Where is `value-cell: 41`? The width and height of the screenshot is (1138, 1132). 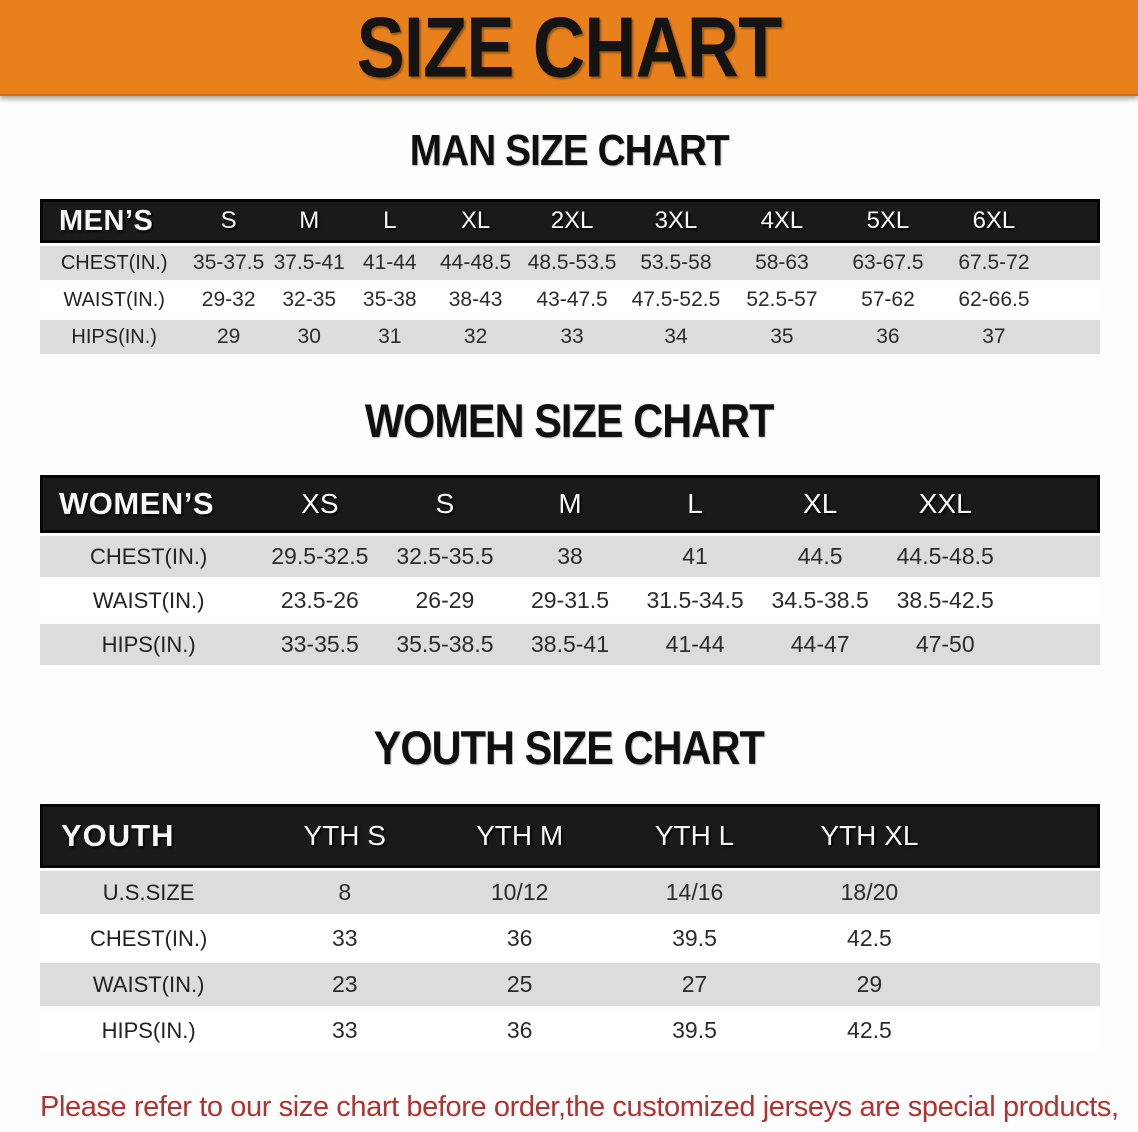
value-cell: 41 is located at coordinates (695, 556).